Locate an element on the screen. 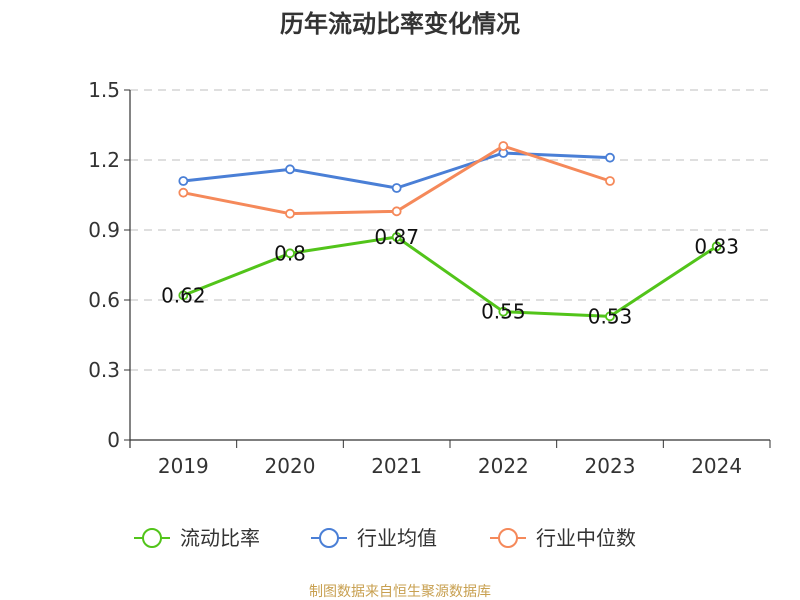  data-label: 0.62 is located at coordinates (183, 295).